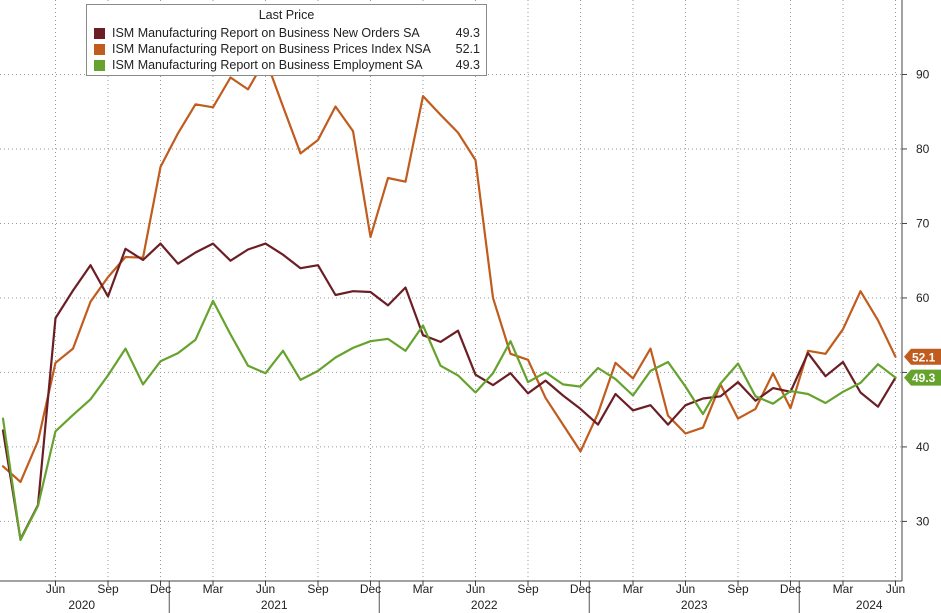 This screenshot has height=613, width=941. Describe the element at coordinates (484, 605) in the screenshot. I see `x-year-label: 2022` at that location.